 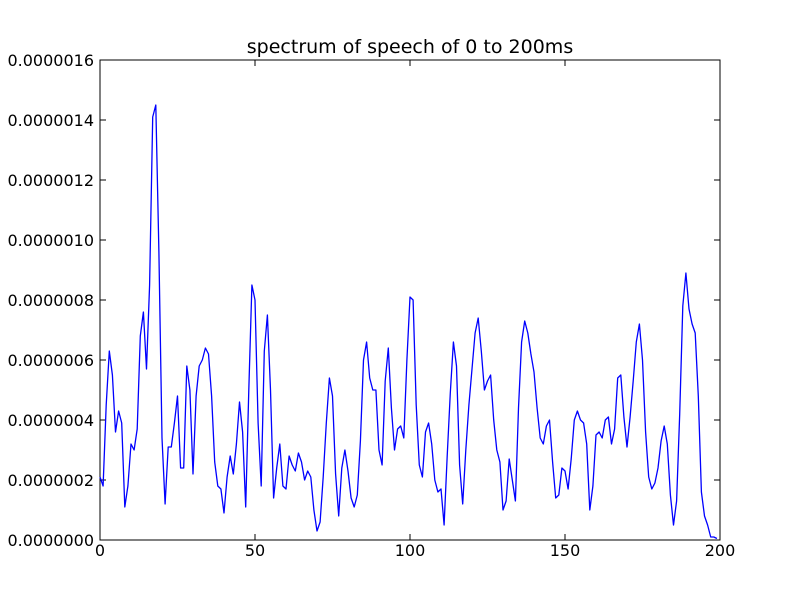 I want to click on y-tick-label: 0.0000004, so click(x=50, y=420).